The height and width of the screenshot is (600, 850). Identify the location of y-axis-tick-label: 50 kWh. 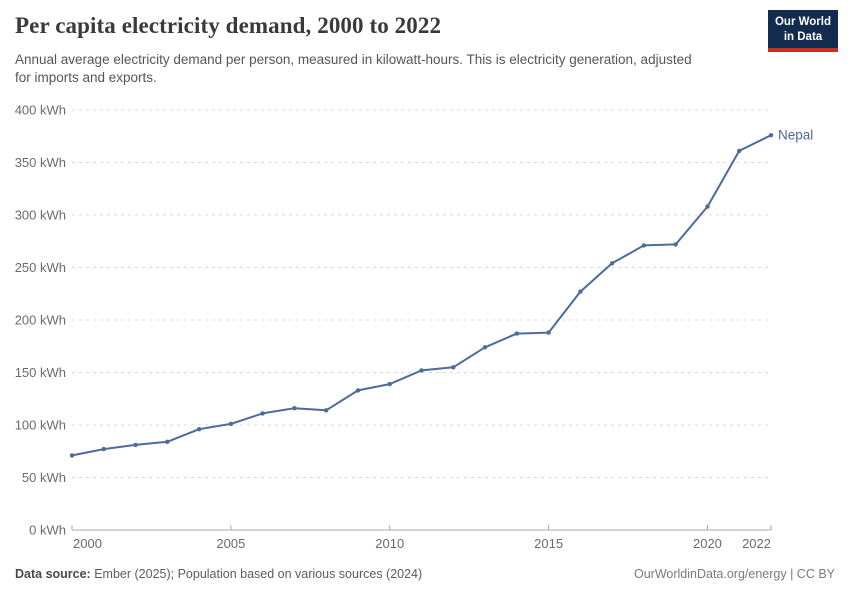
(44, 477).